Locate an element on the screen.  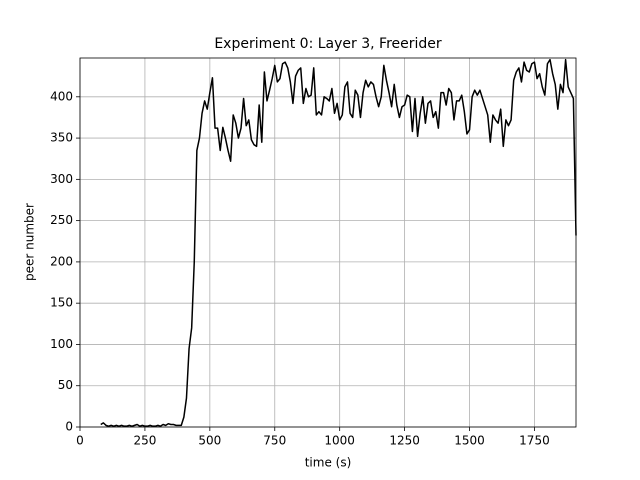
y-tick-label: 250 is located at coordinates (61, 220).